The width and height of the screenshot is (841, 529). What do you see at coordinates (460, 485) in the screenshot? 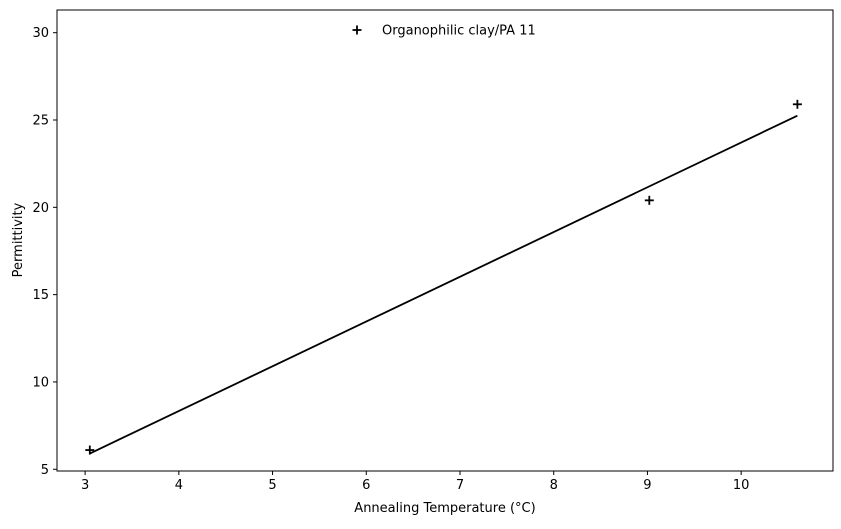
I see `x-tick-label: 7` at bounding box center [460, 485].